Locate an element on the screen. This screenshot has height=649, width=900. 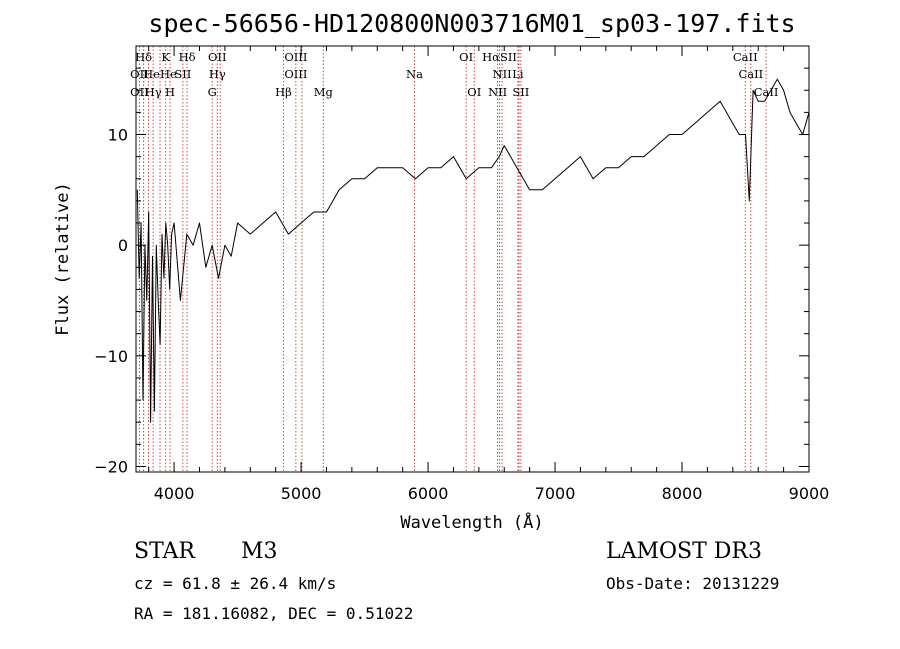
redshift-cz: cz = 61.8 ± 26.4 km/s is located at coordinates (235, 583).